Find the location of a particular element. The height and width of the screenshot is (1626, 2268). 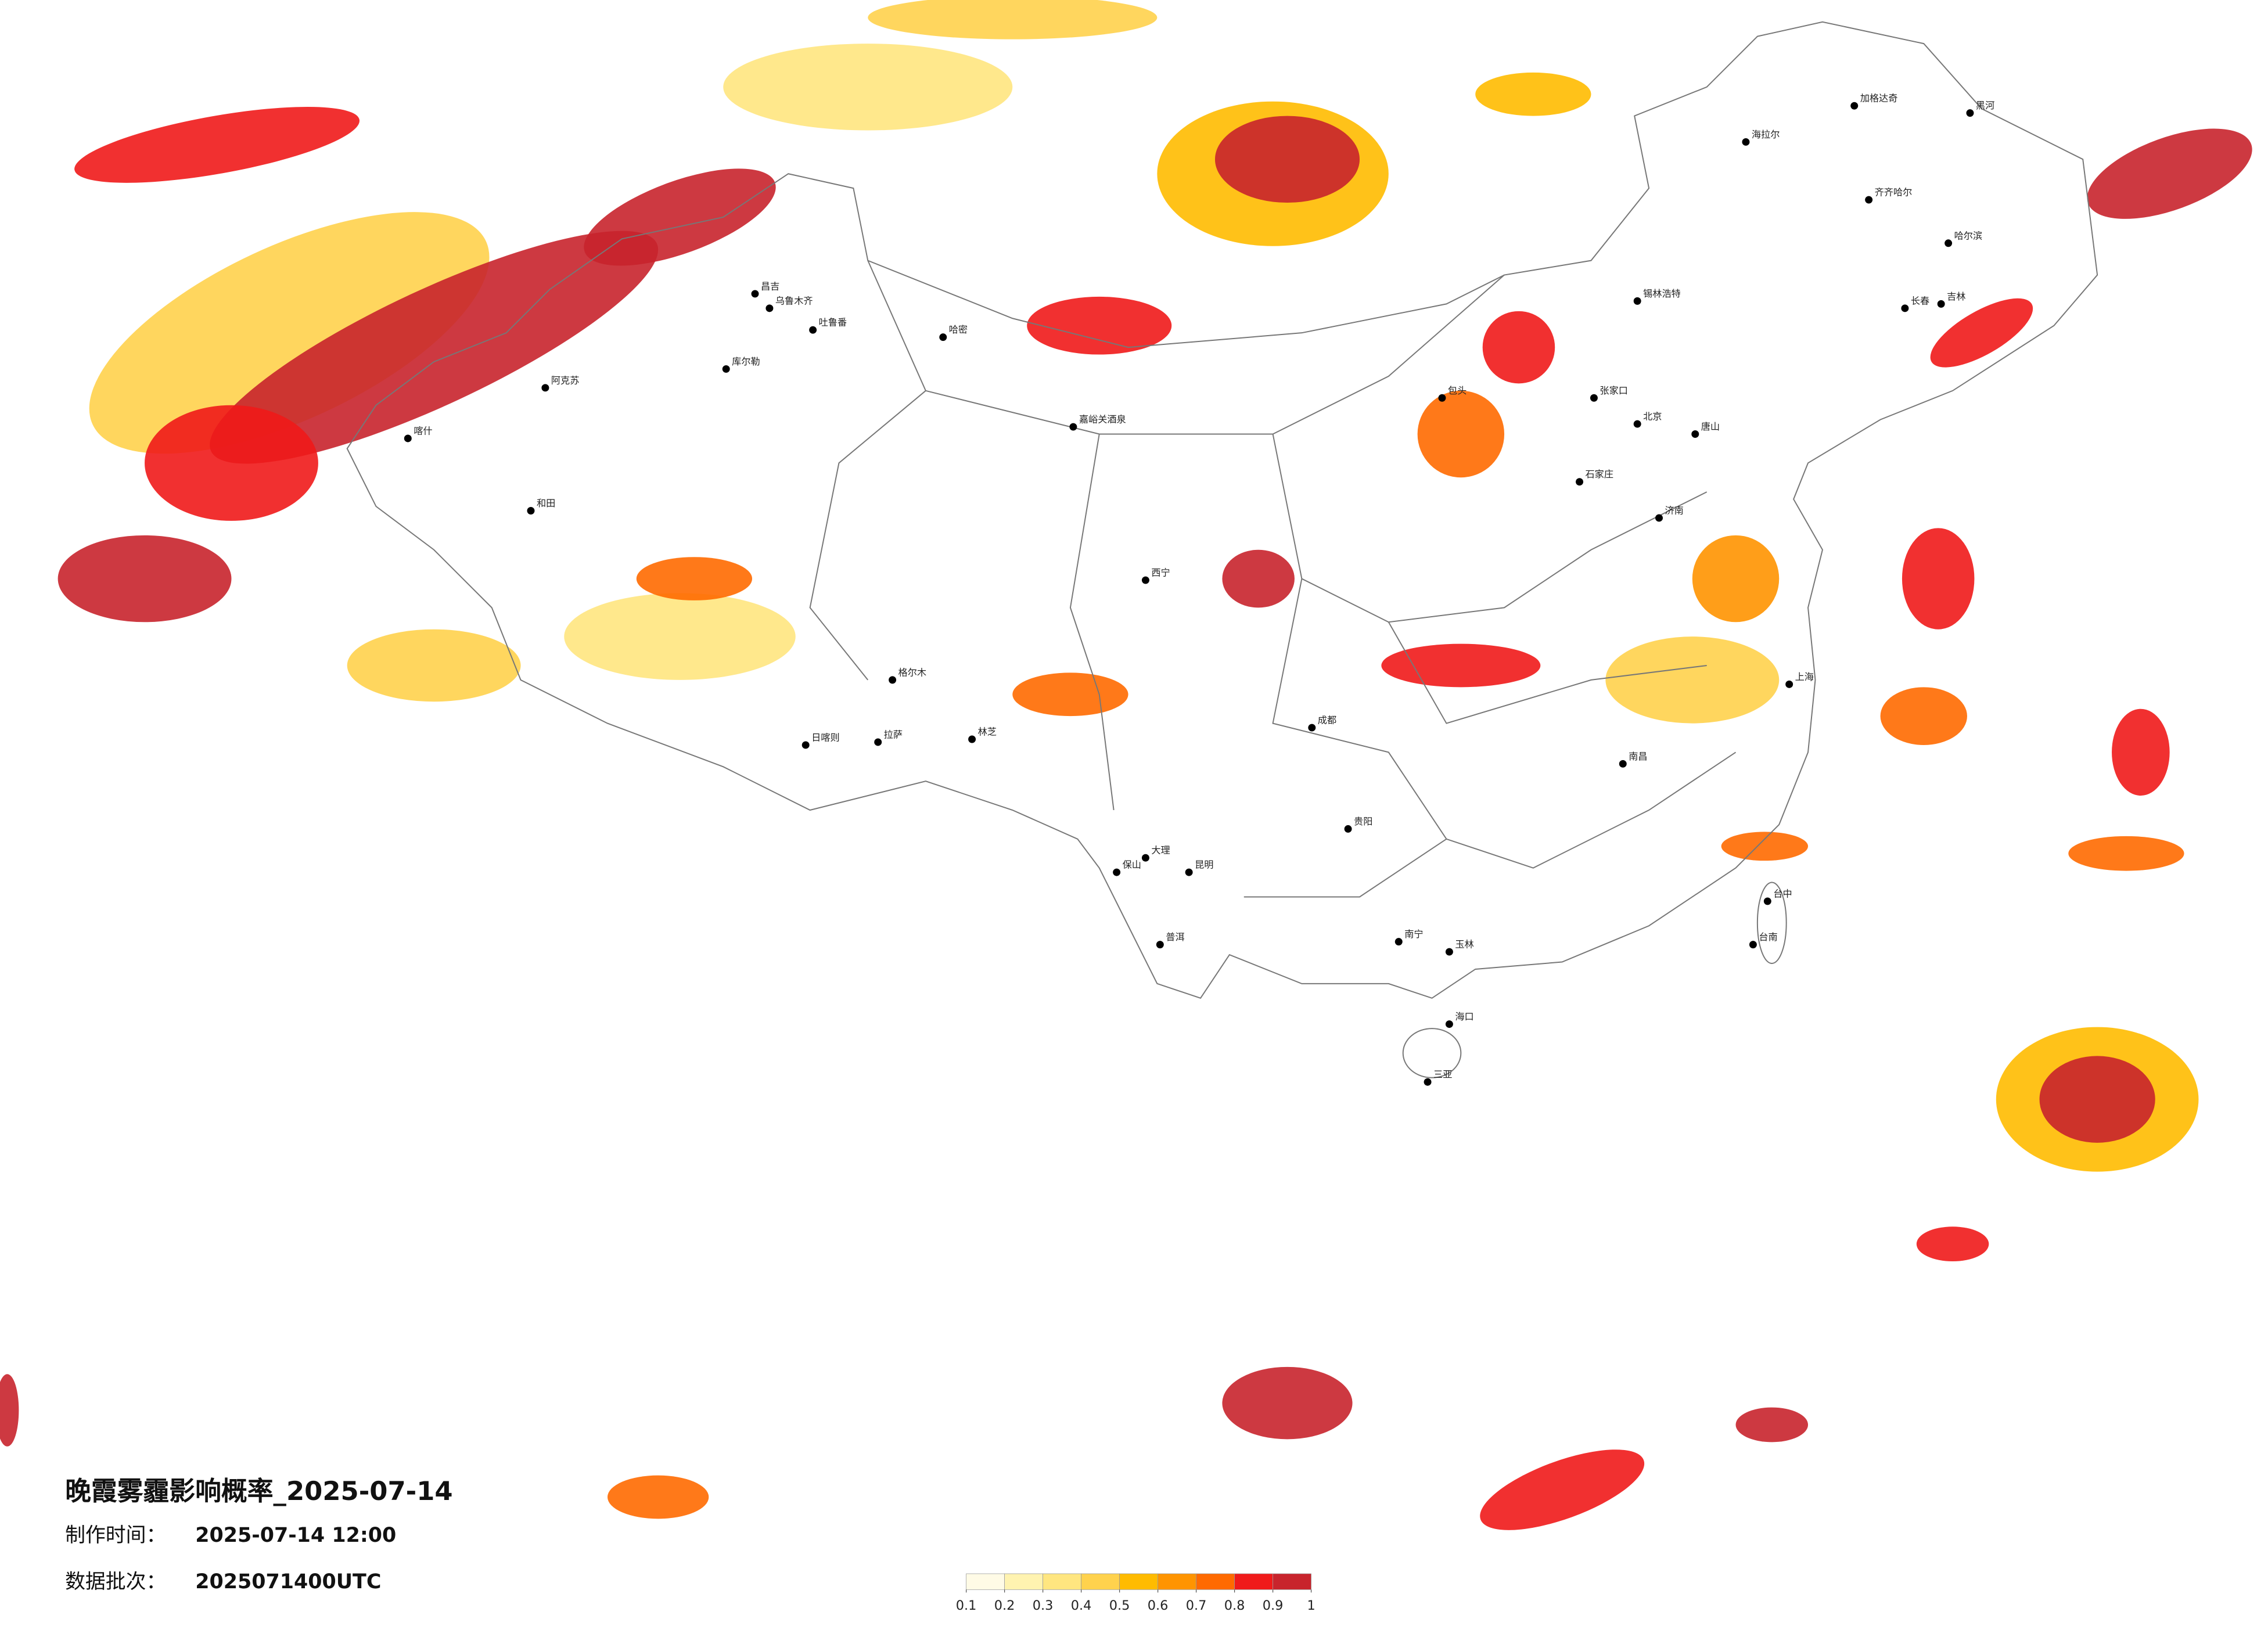

city-label: 拉萨 is located at coordinates (893, 734).